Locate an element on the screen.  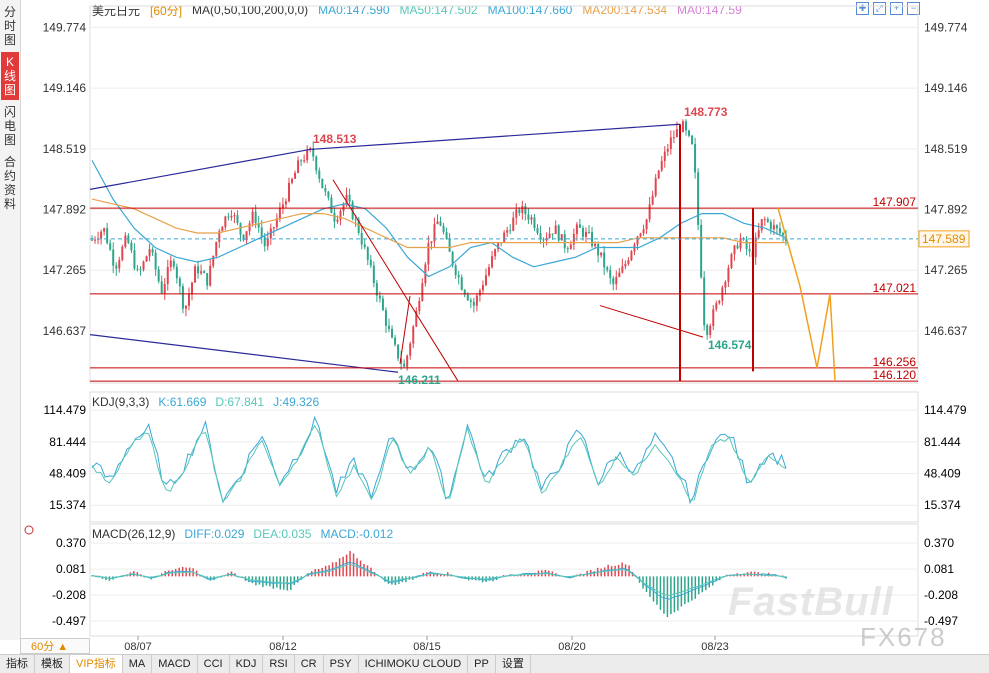
crosshair-icon: ✚ is located at coordinates (862, 8).